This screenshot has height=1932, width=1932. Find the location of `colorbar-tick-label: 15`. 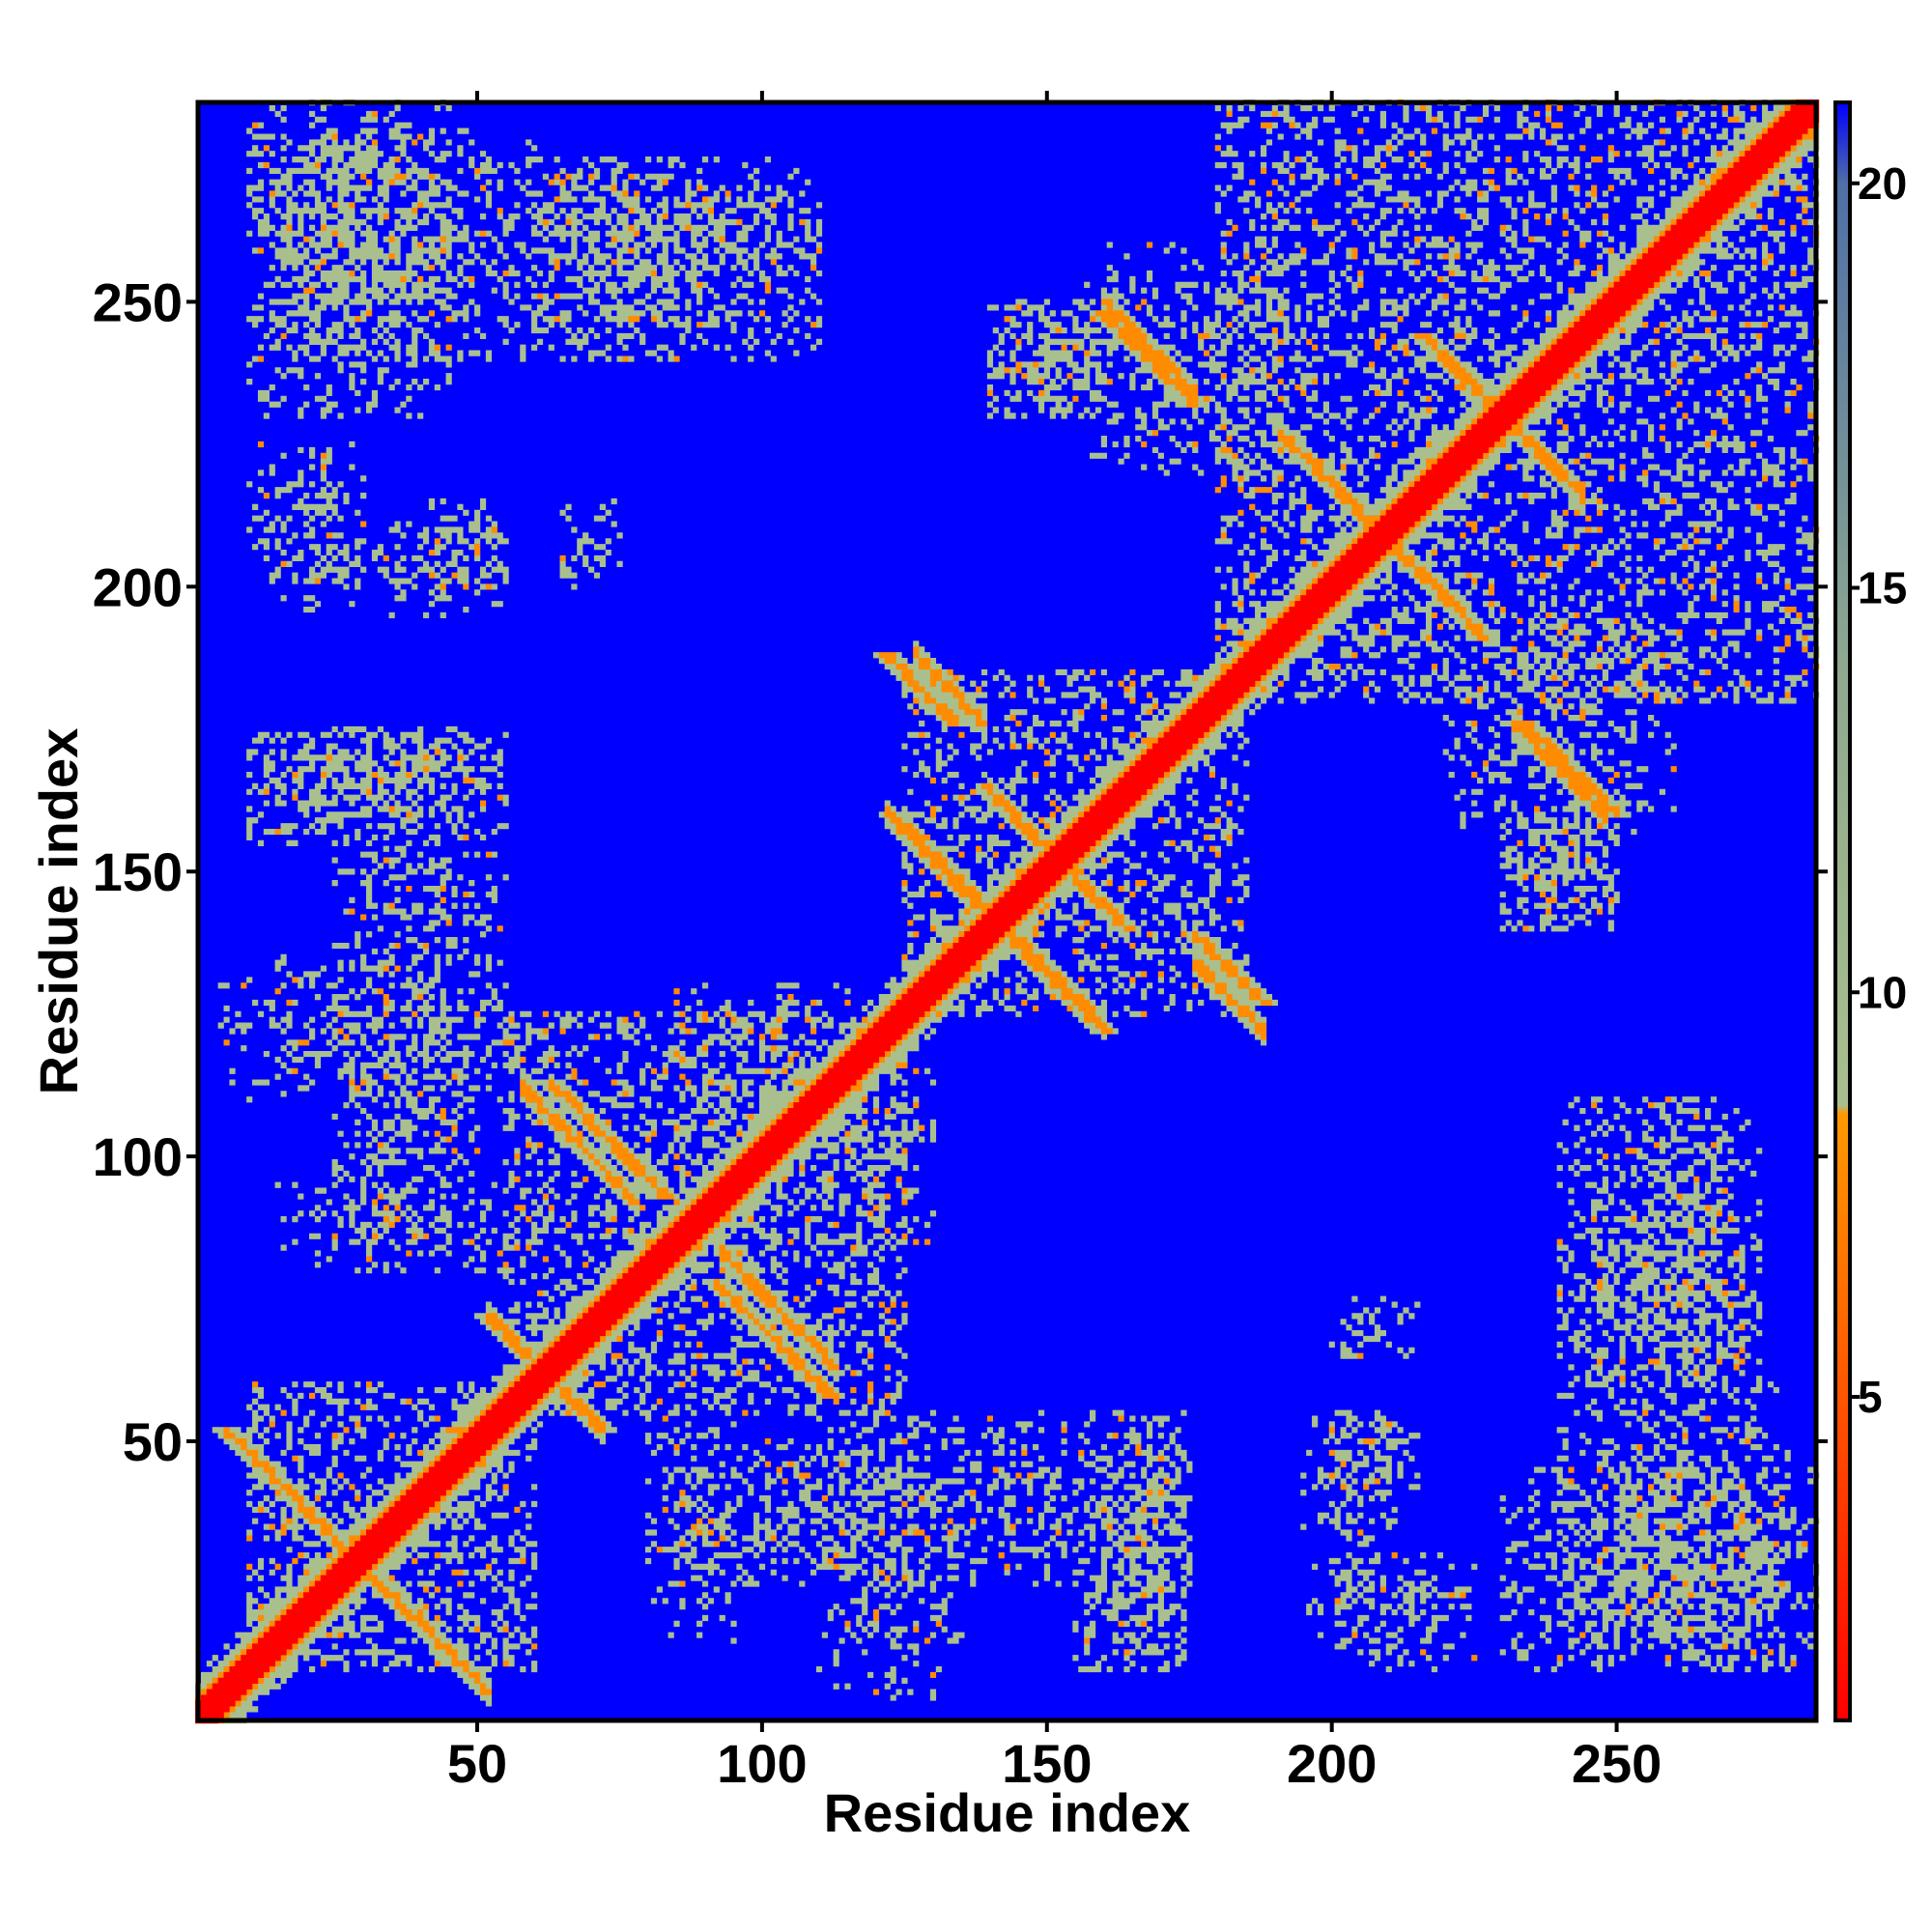

colorbar-tick-label: 15 is located at coordinates (1882, 588).